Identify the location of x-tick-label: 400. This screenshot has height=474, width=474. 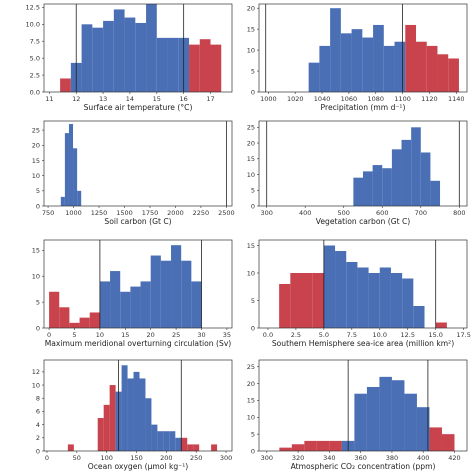
(423, 458).